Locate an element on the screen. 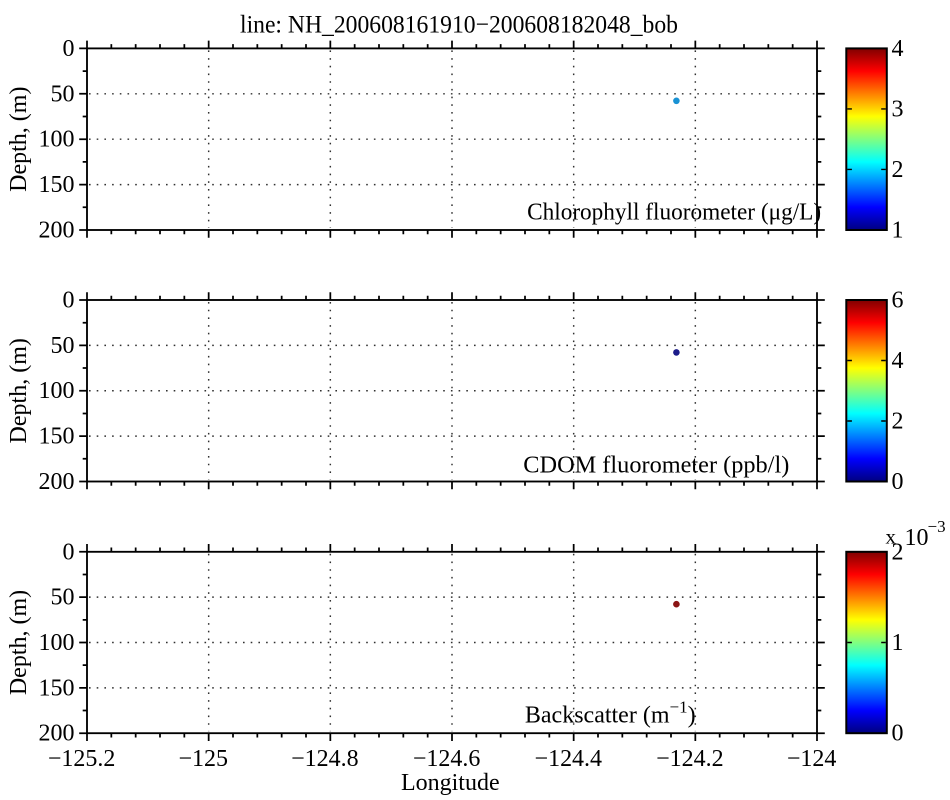 The image size is (950, 800). svg-text: −124.6 is located at coordinates (447, 759).